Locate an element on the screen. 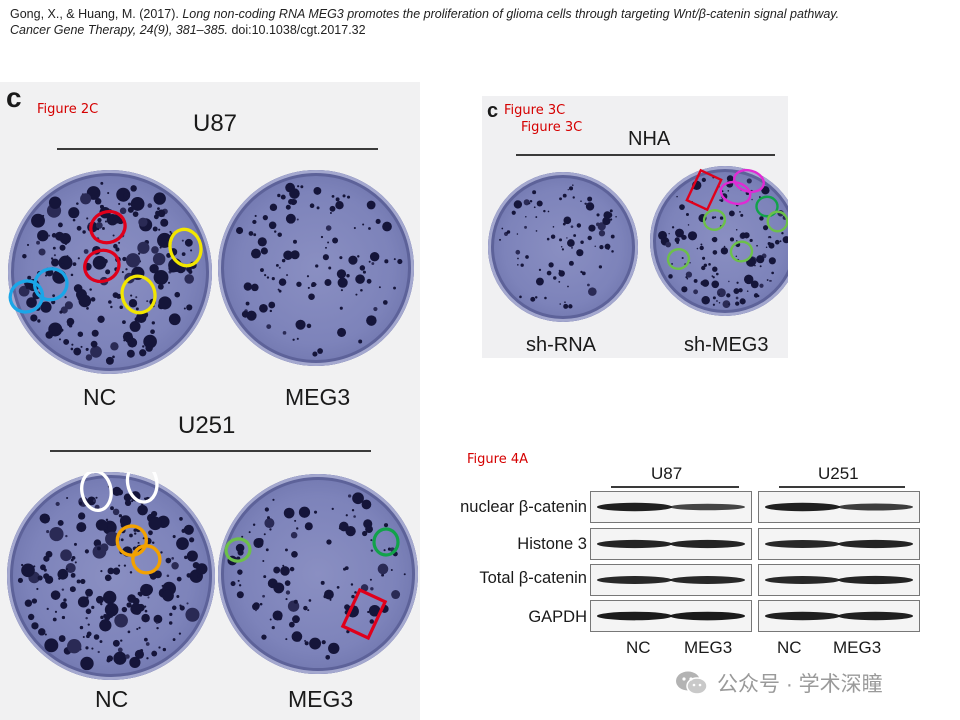  wb-lane-label: MEG3 is located at coordinates (708, 647).